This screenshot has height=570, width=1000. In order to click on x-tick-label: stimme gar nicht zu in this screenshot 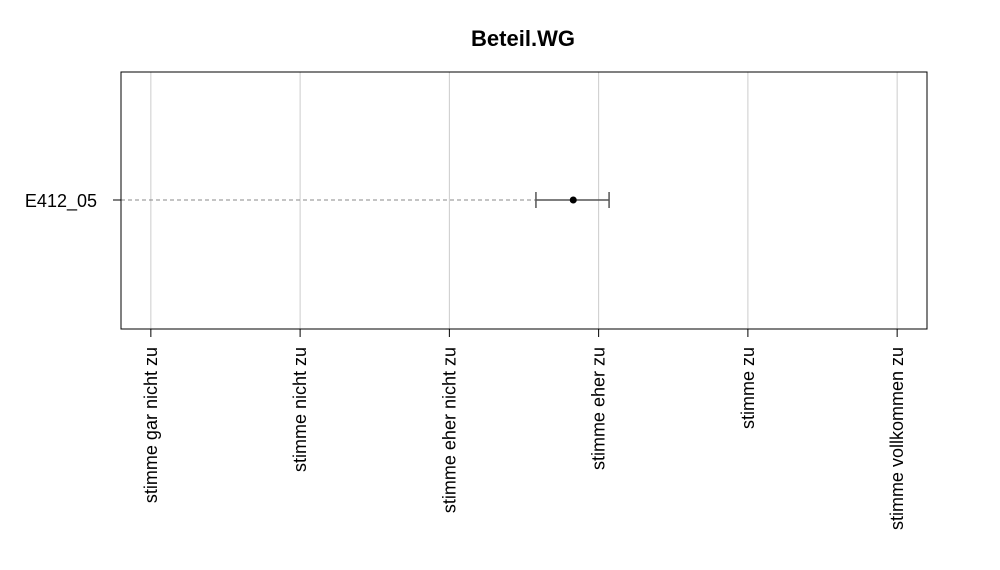, I will do `click(151, 425)`.